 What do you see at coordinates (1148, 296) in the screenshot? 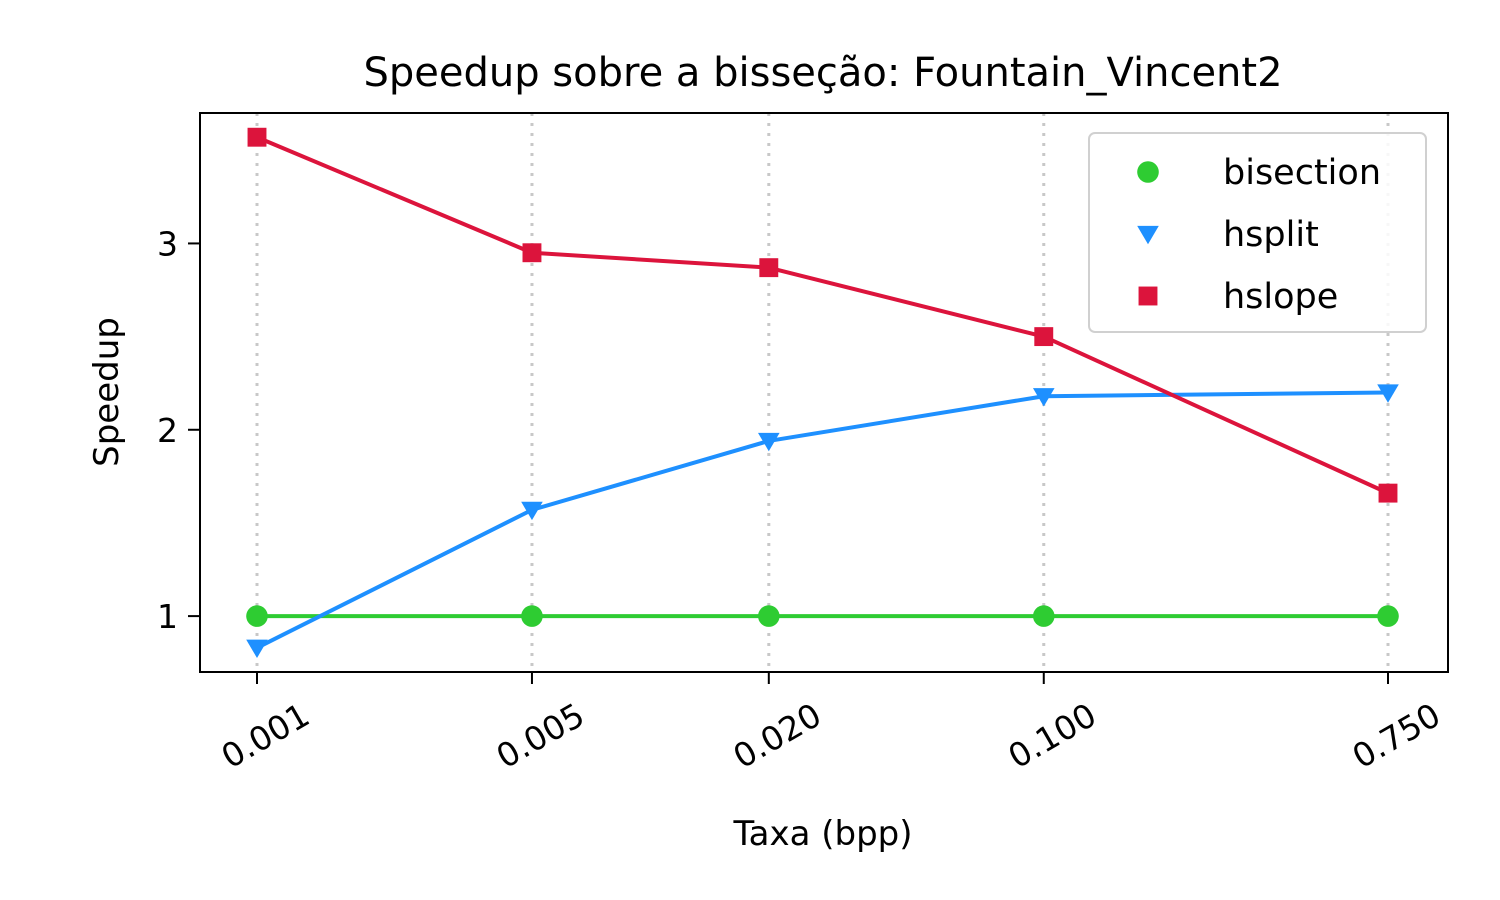
I see `legend-marker-hslope` at bounding box center [1148, 296].